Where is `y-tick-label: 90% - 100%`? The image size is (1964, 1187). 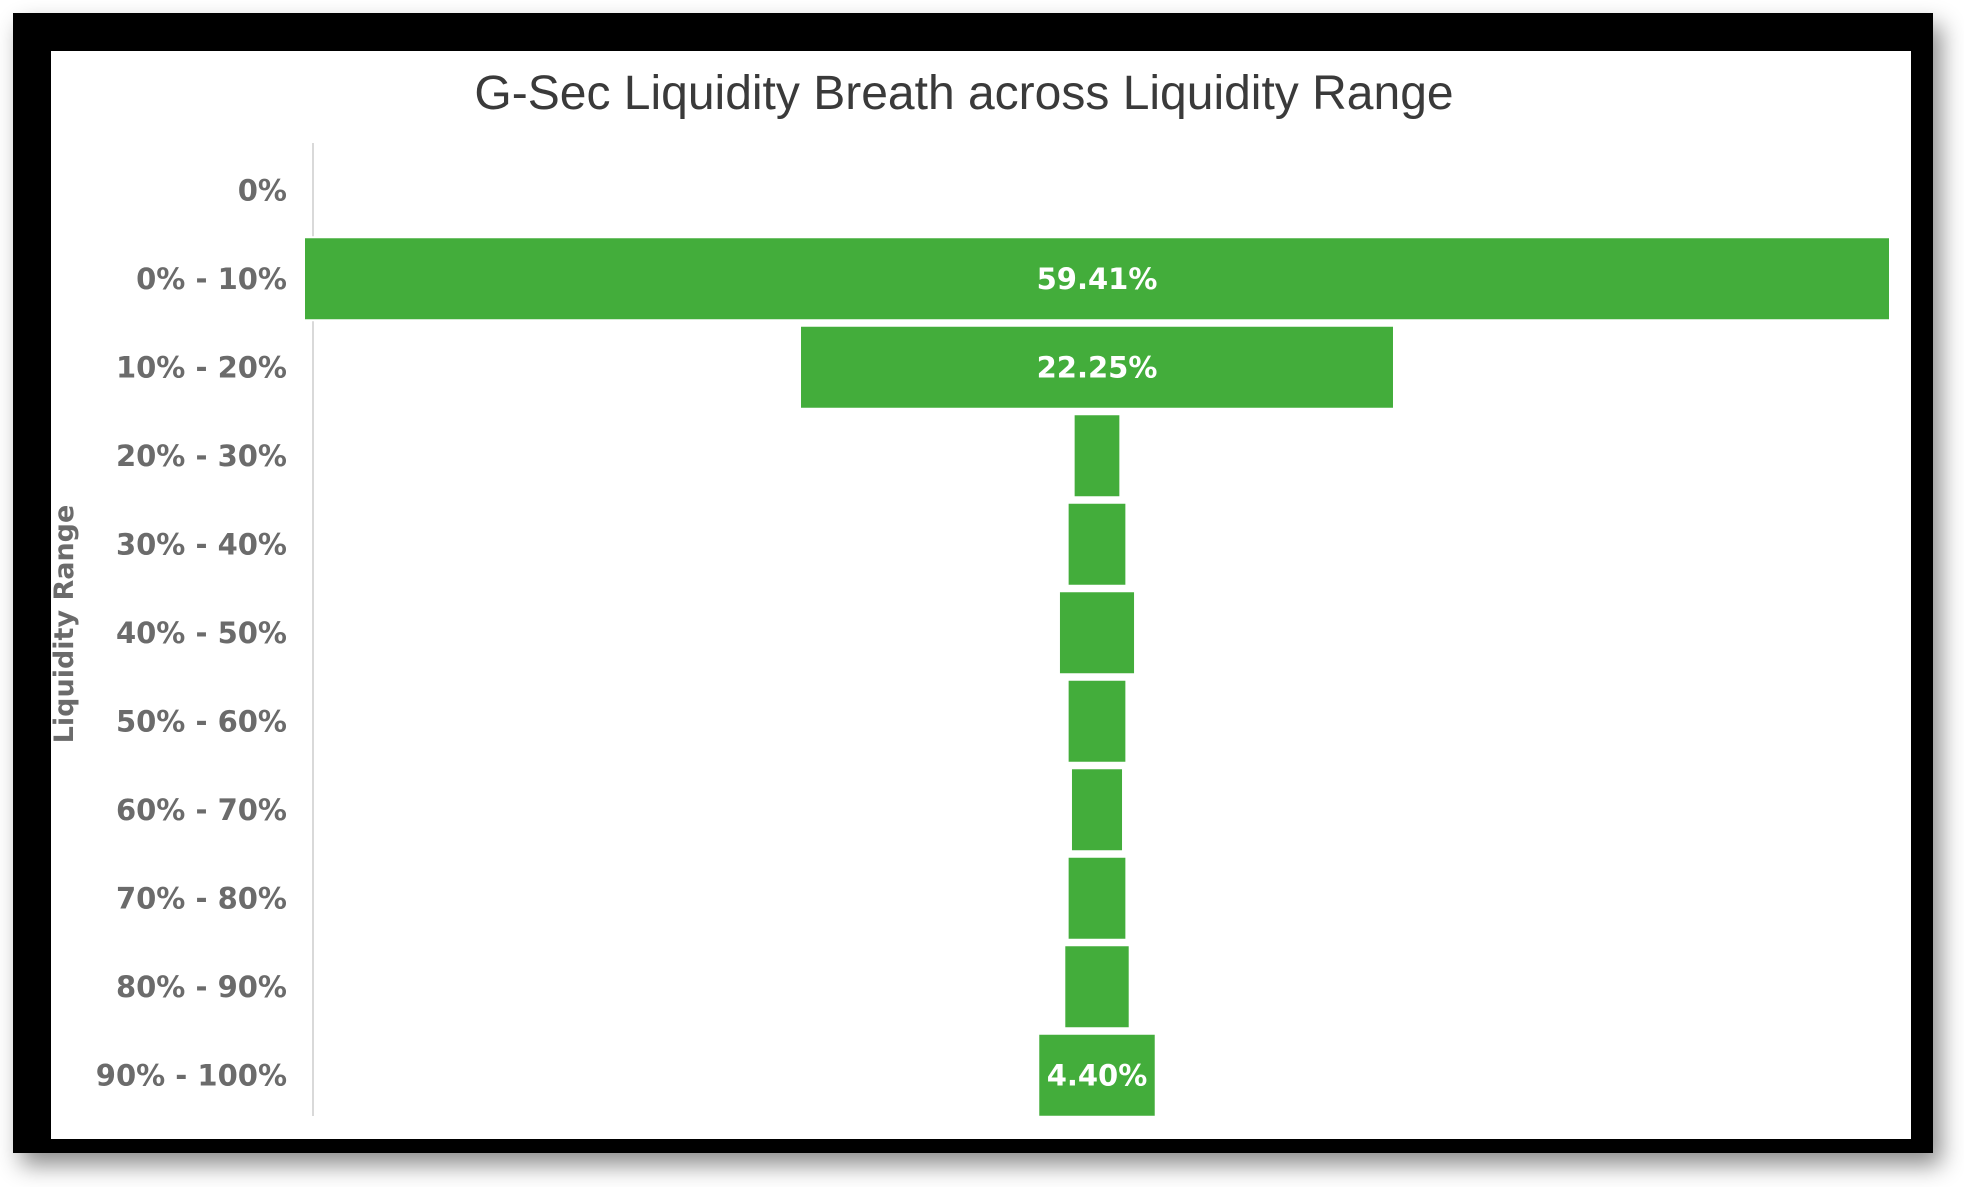
y-tick-label: 90% - 100% is located at coordinates (191, 1075).